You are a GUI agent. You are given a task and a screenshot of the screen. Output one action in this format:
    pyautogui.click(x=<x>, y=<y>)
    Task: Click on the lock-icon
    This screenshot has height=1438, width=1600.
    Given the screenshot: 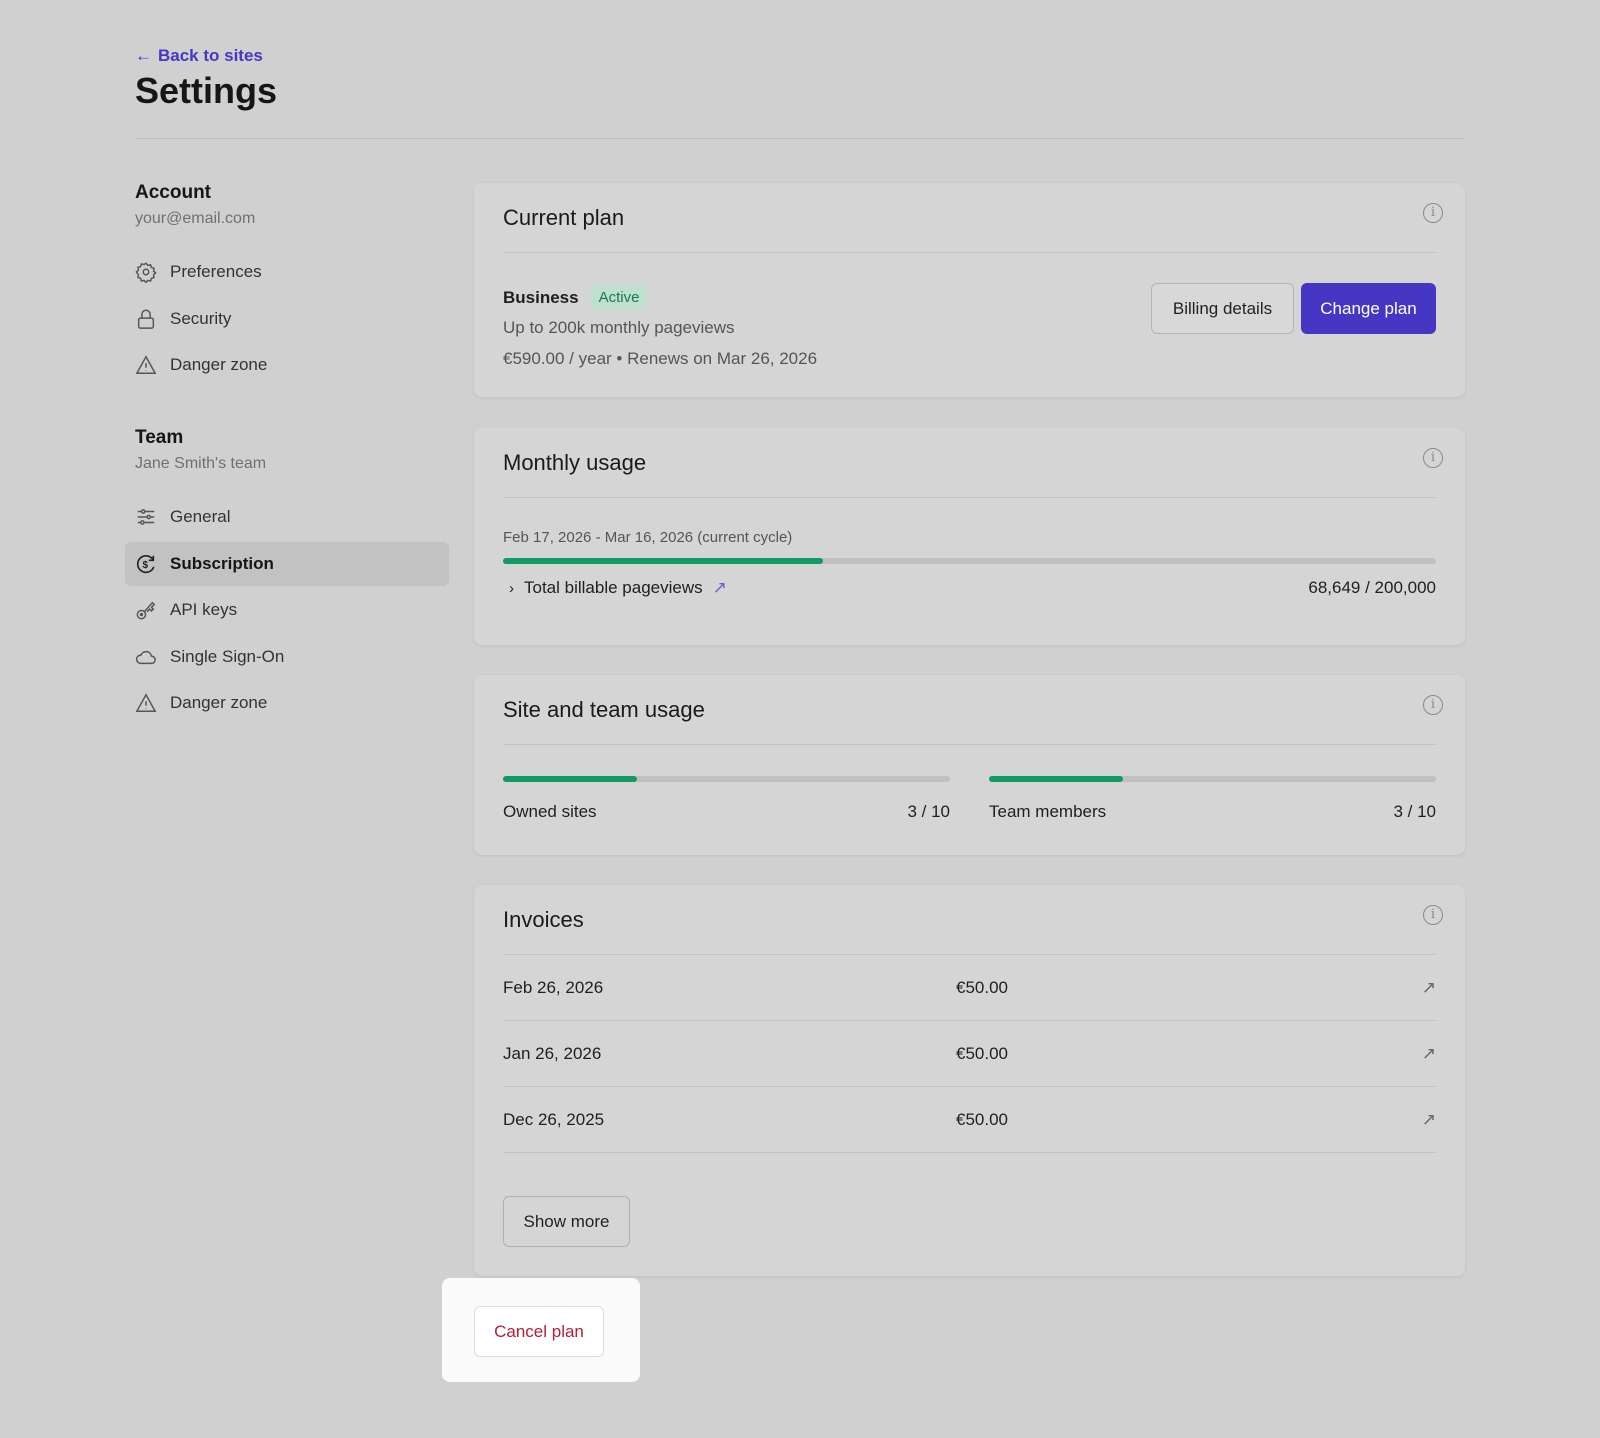 What is the action you would take?
    pyautogui.click(x=146, y=319)
    